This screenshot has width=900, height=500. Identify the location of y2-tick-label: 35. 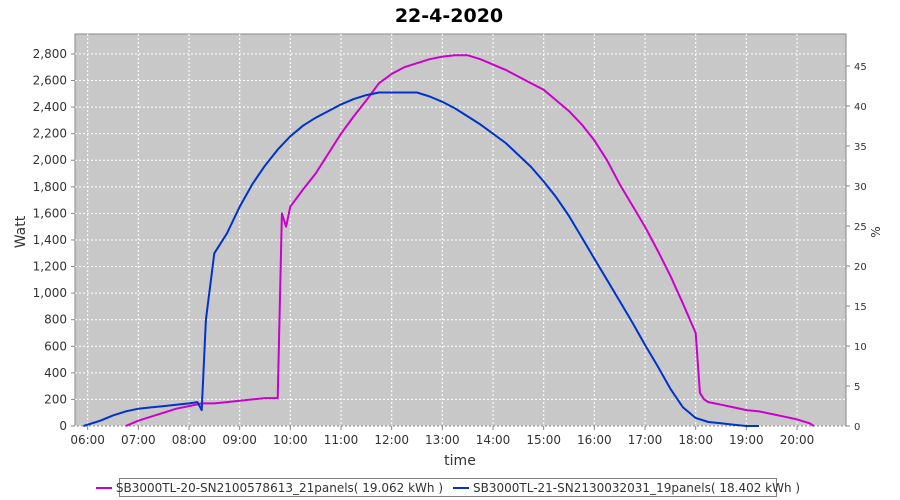
(860, 147).